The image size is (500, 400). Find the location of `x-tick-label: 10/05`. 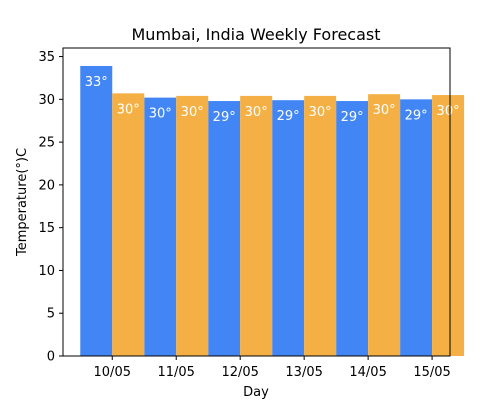

x-tick-label: 10/05 is located at coordinates (112, 372).